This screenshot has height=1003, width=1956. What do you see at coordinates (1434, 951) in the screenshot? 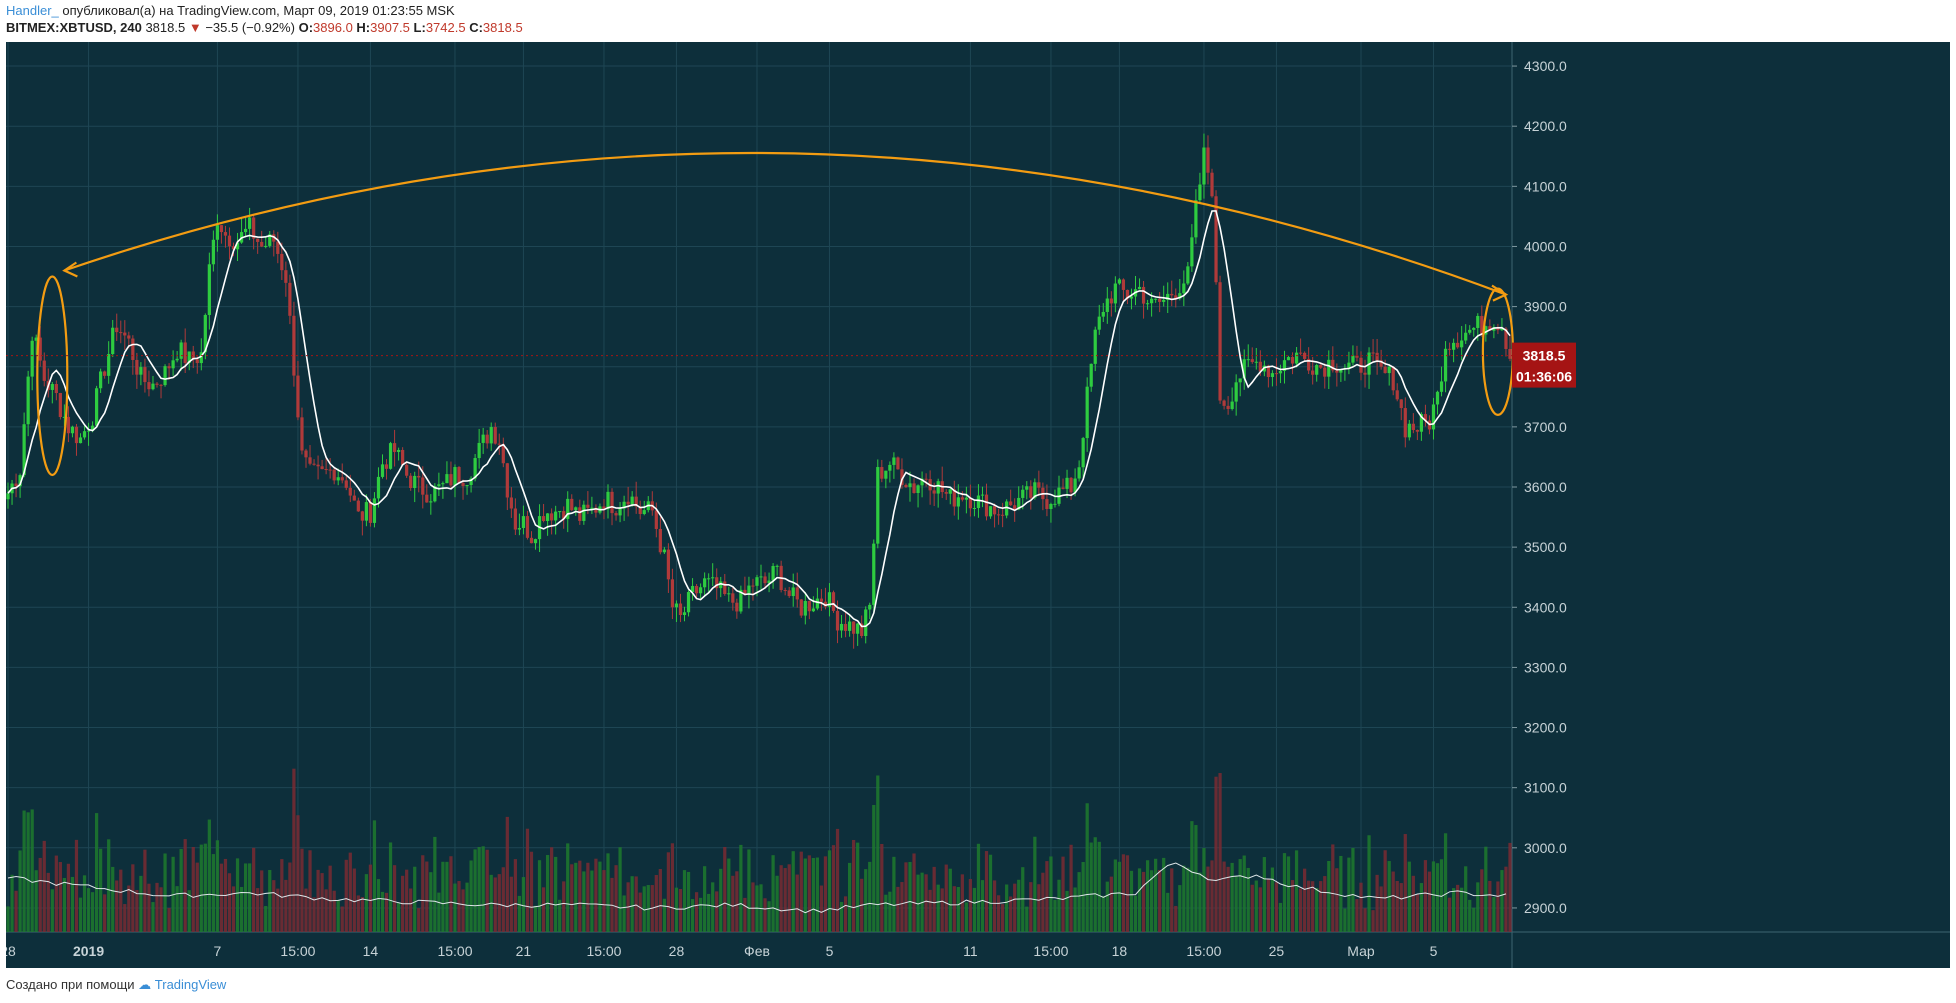
I see `time-tick-label: 5` at bounding box center [1434, 951].